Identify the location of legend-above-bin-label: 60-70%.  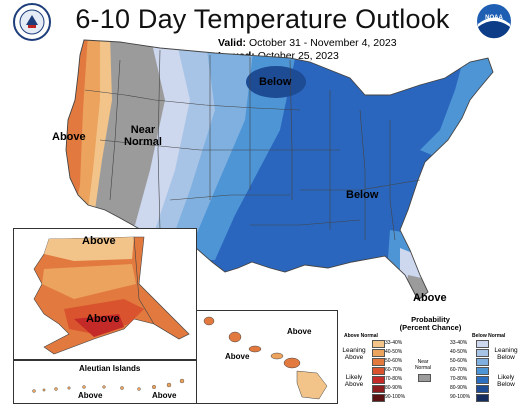
(394, 370).